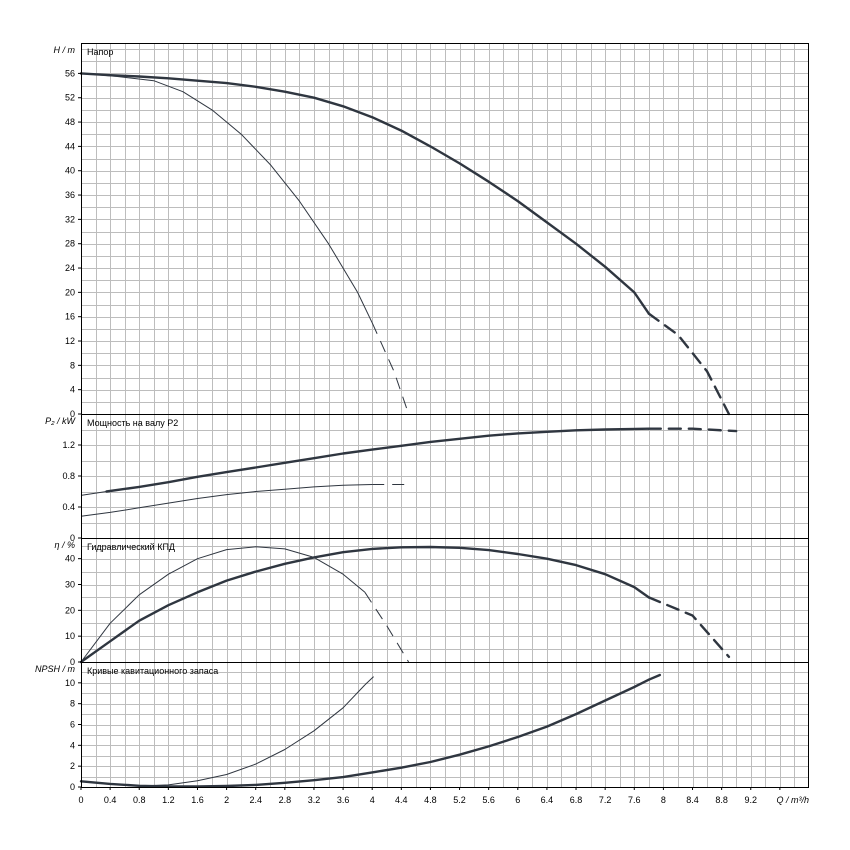 The height and width of the screenshot is (850, 850). What do you see at coordinates (343, 800) in the screenshot?
I see `x-tick-label: 3.6` at bounding box center [343, 800].